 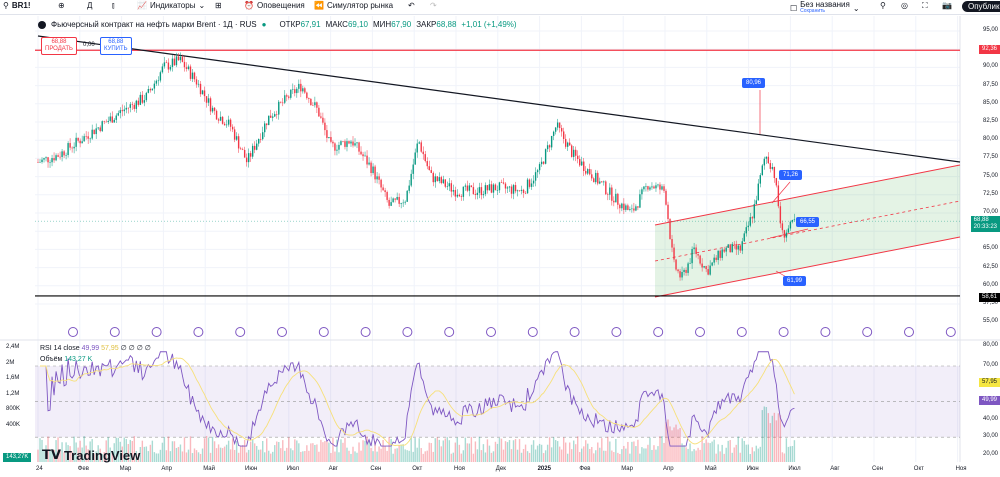 What do you see at coordinates (990, 284) in the screenshot?
I see `price-tick: 60,00` at bounding box center [990, 284].